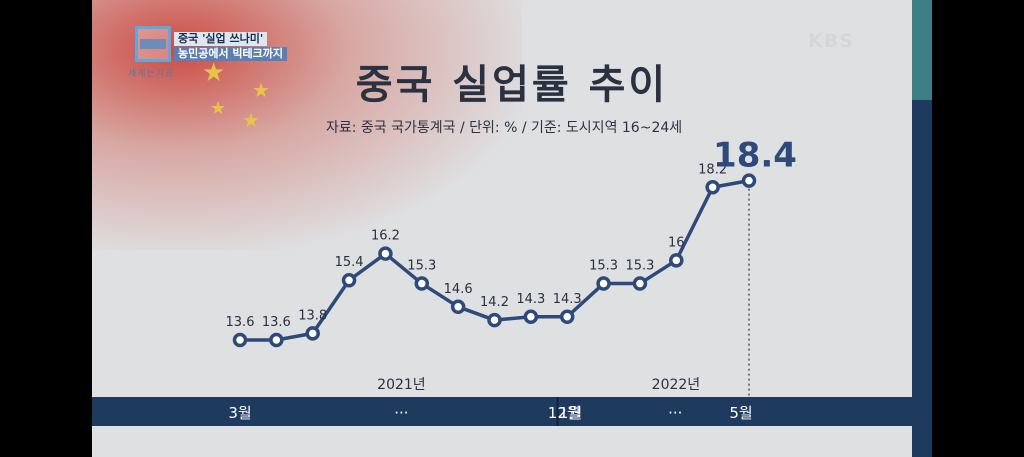 The image size is (1024, 457). What do you see at coordinates (502, 411) in the screenshot?
I see `x-axis-band` at bounding box center [502, 411].